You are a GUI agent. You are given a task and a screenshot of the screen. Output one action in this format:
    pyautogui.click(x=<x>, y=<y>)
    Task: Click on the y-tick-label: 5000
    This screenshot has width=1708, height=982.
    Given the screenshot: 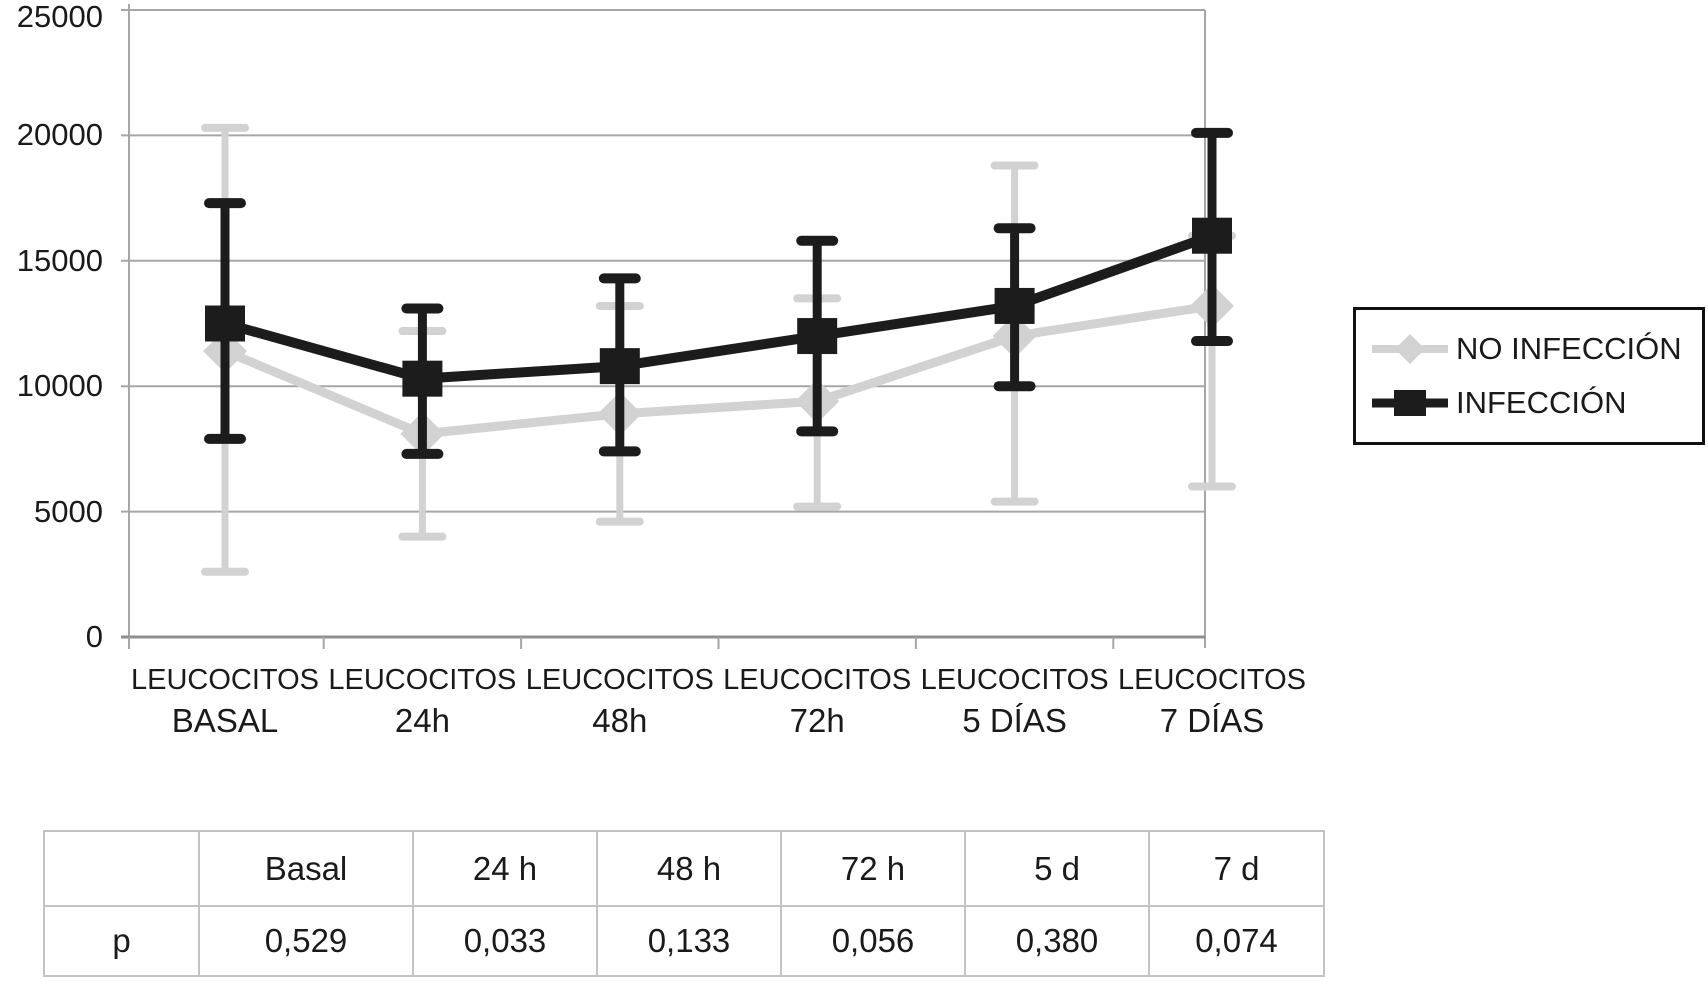 What is the action you would take?
    pyautogui.click(x=68, y=511)
    